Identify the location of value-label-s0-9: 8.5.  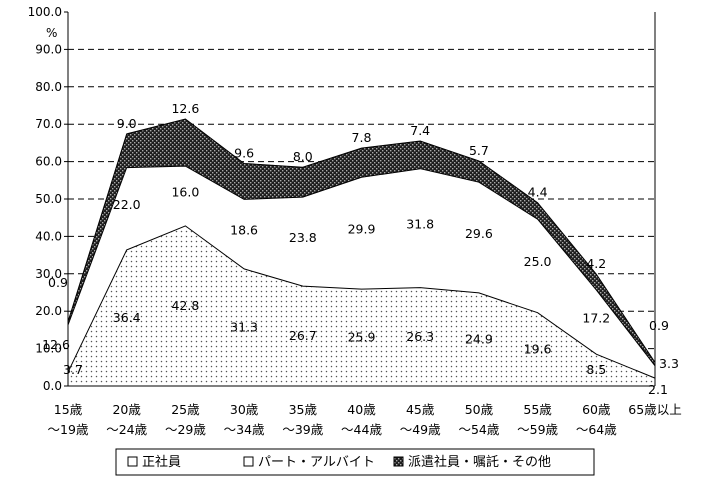
(596, 369).